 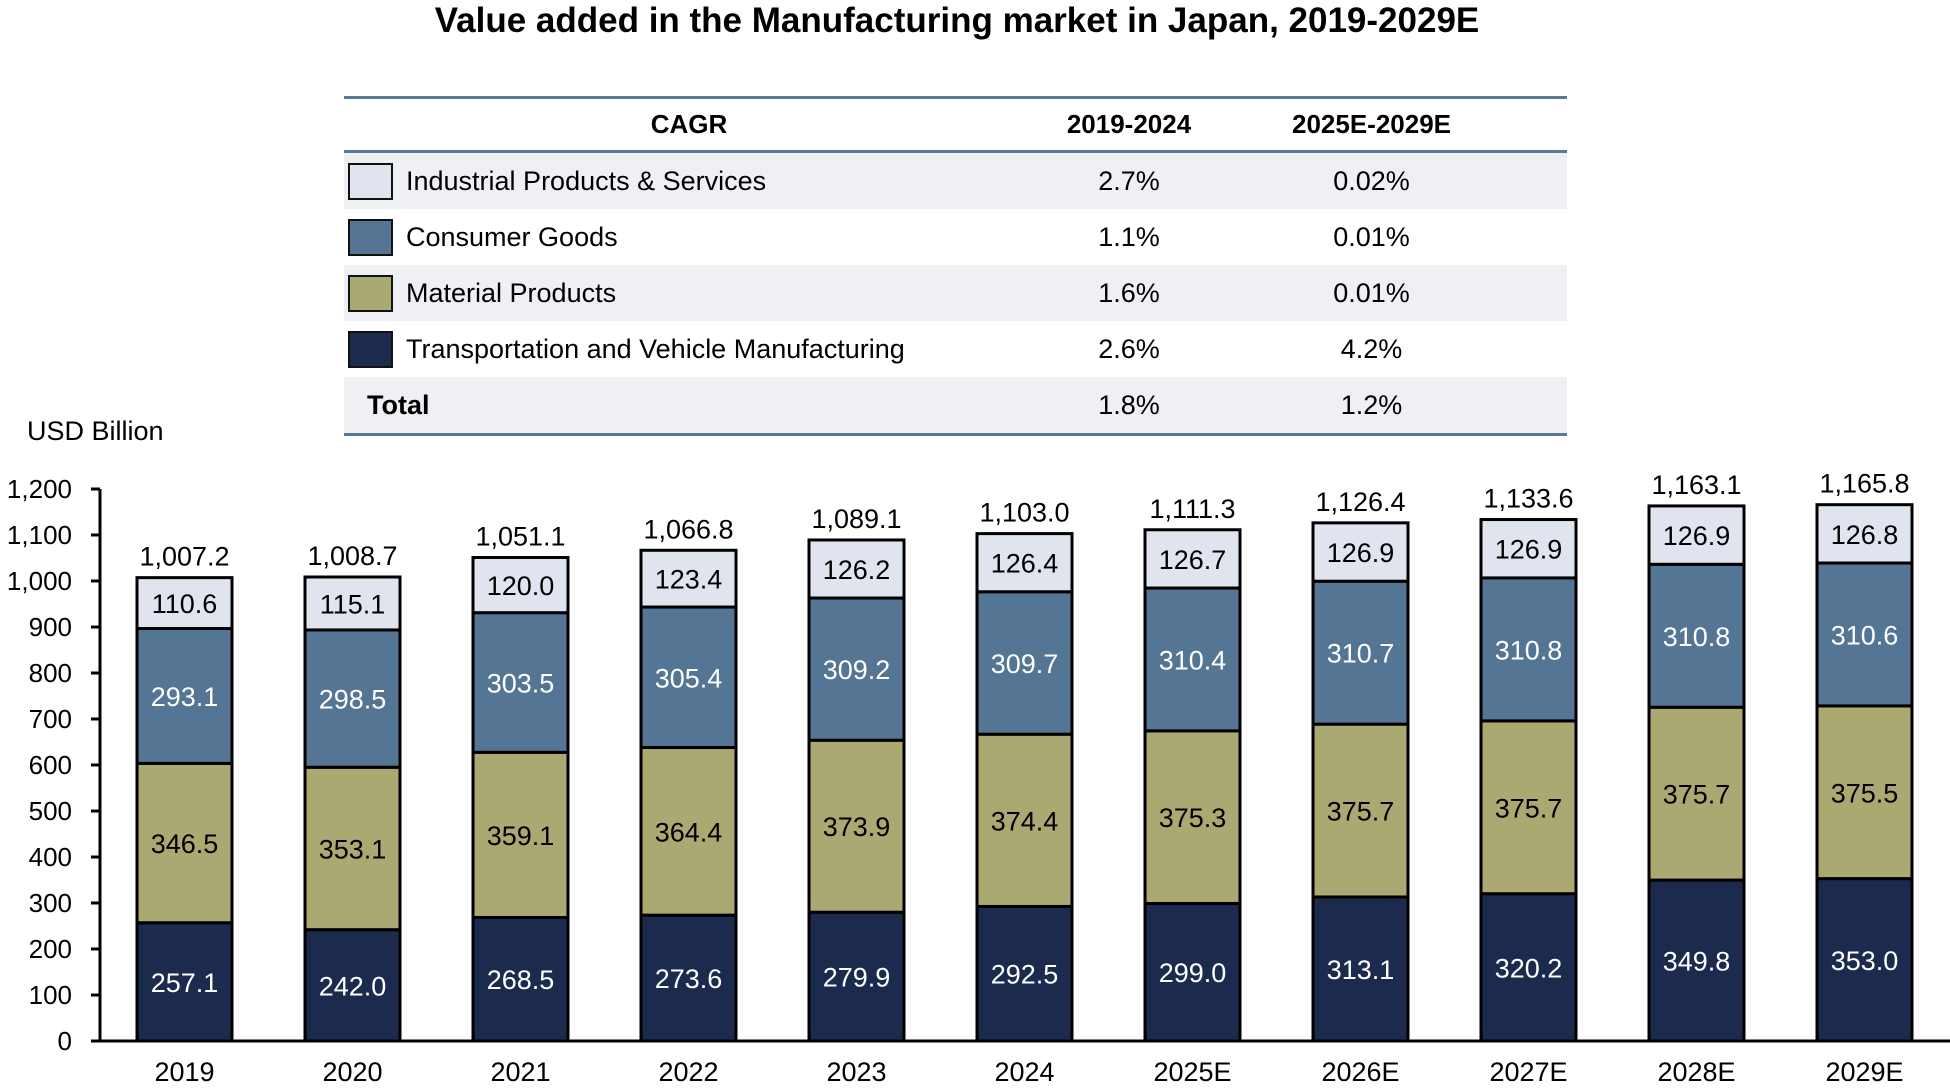 I want to click on cagr-row-material-products: Material Products 1.6% 0.01%, so click(x=955, y=293).